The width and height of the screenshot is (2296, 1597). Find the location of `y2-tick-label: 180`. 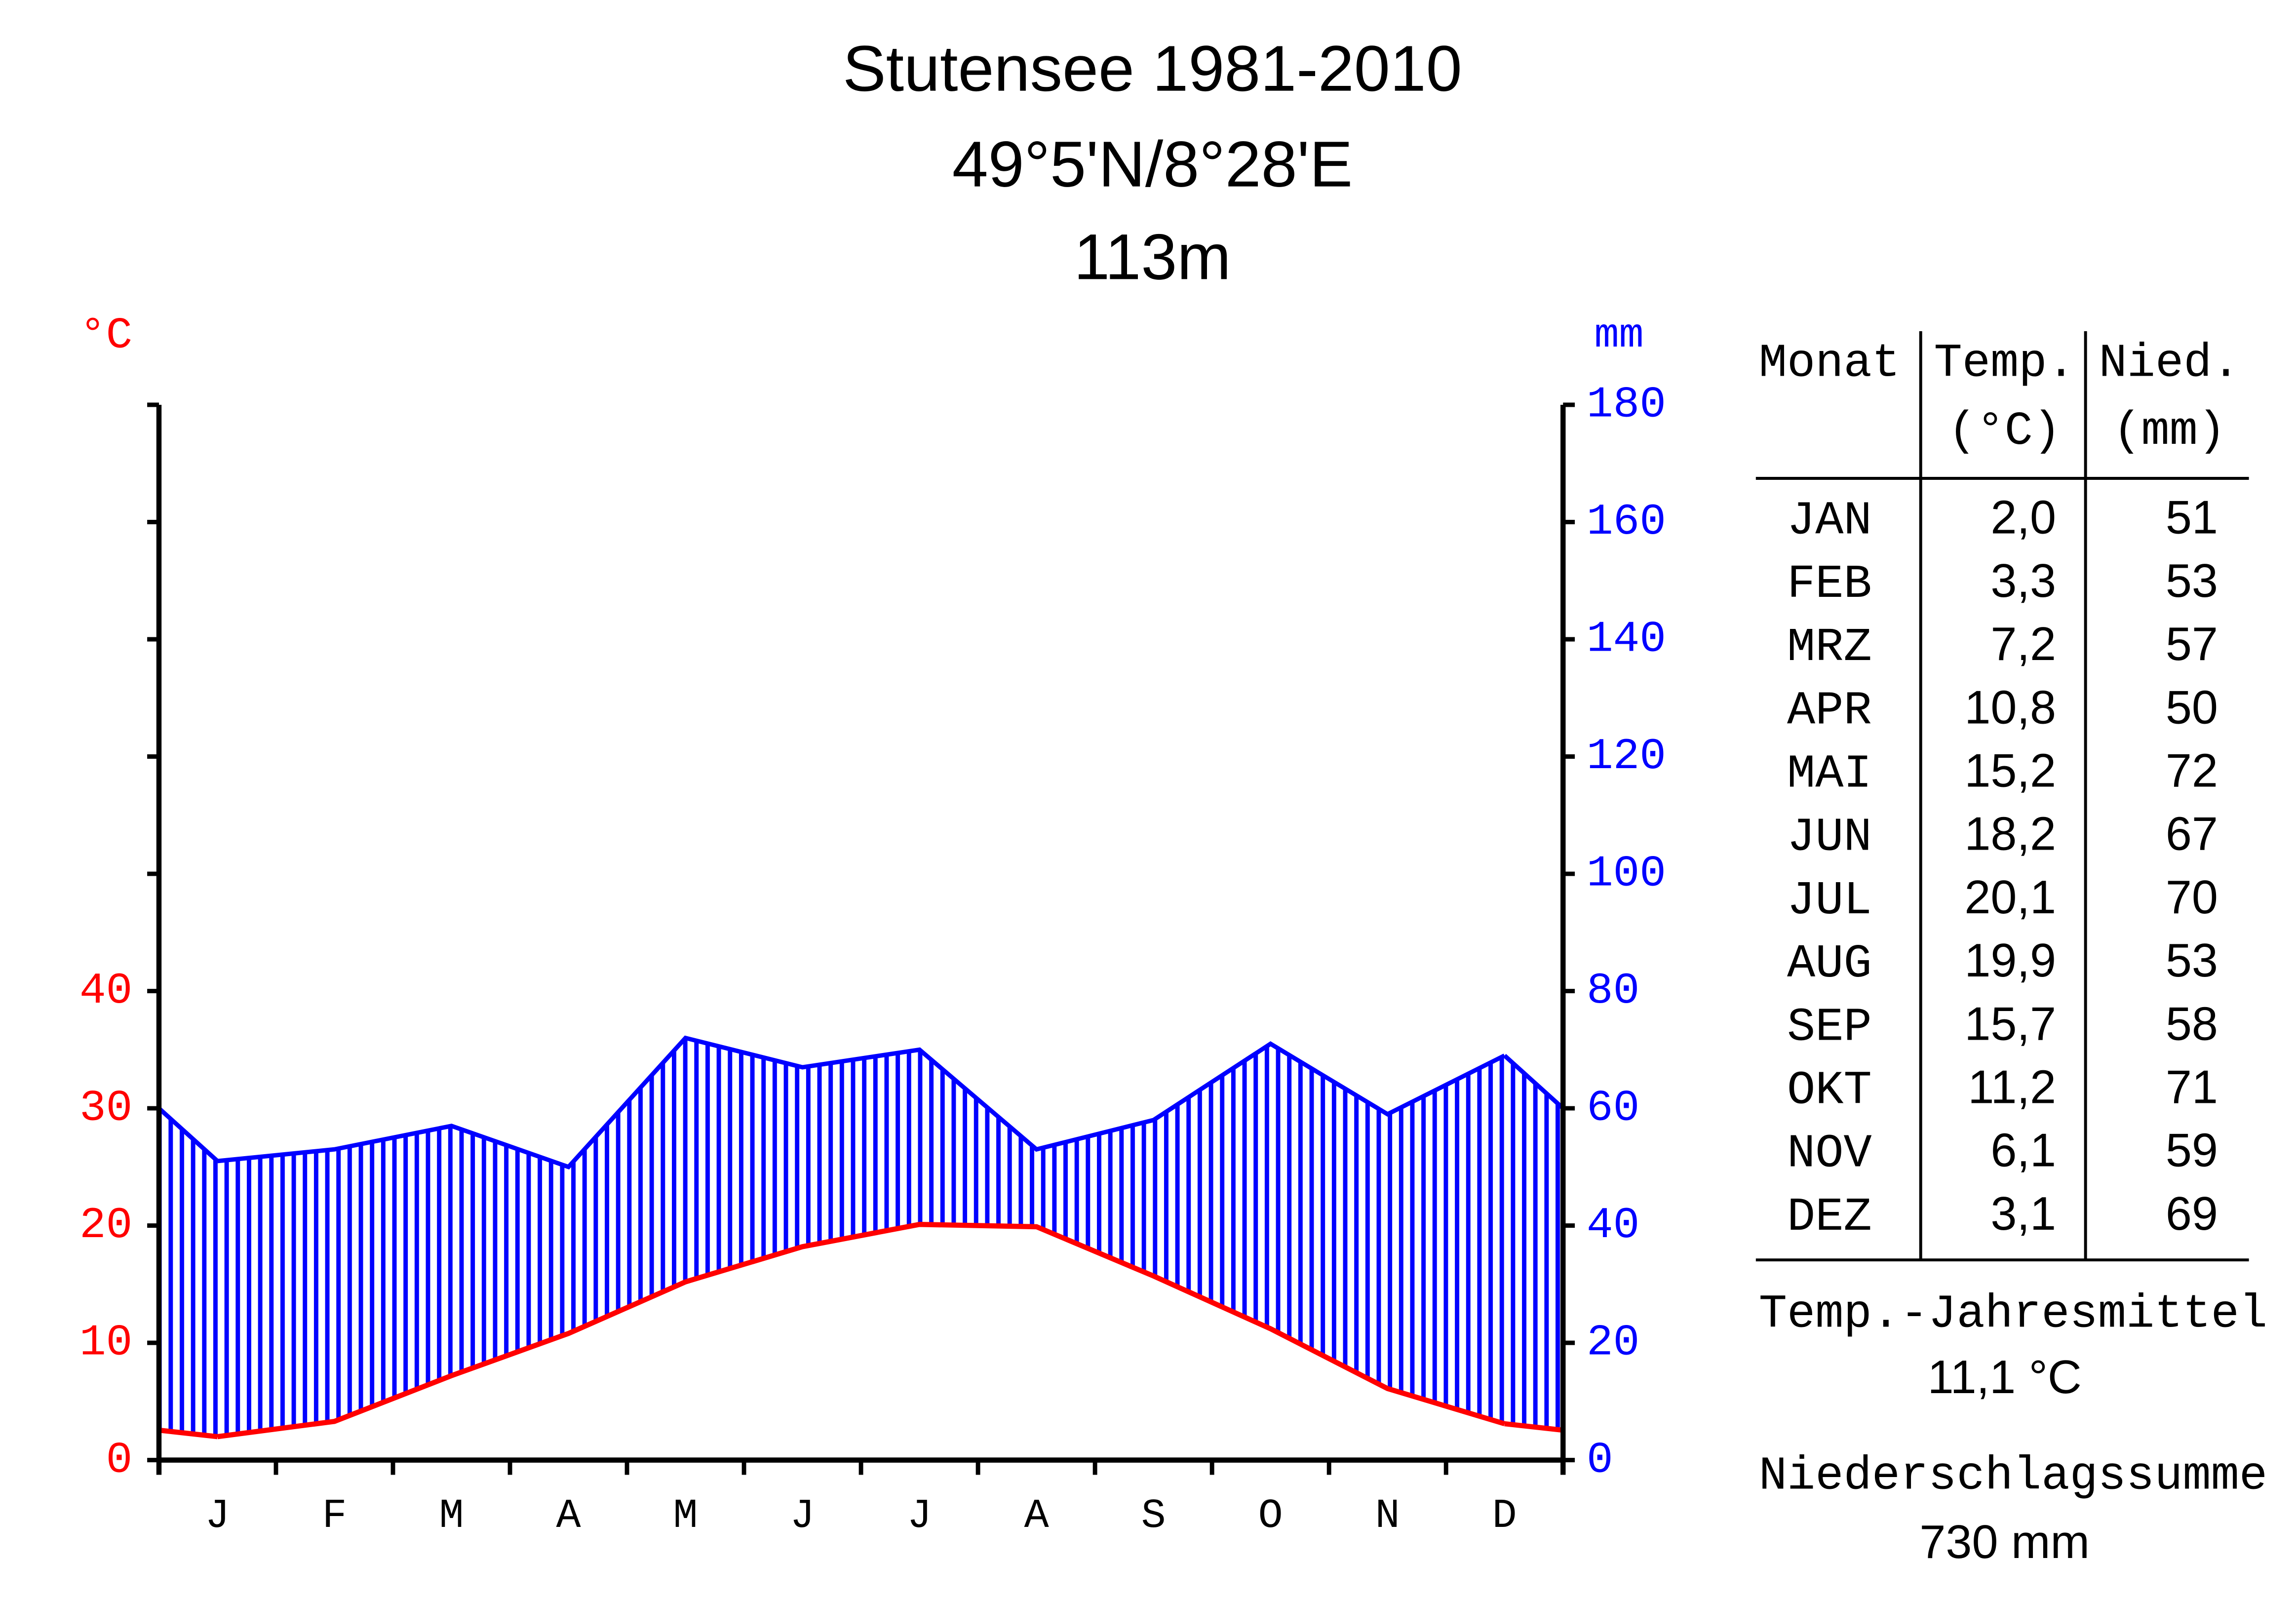

y2-tick-label: 180 is located at coordinates (1626, 405).